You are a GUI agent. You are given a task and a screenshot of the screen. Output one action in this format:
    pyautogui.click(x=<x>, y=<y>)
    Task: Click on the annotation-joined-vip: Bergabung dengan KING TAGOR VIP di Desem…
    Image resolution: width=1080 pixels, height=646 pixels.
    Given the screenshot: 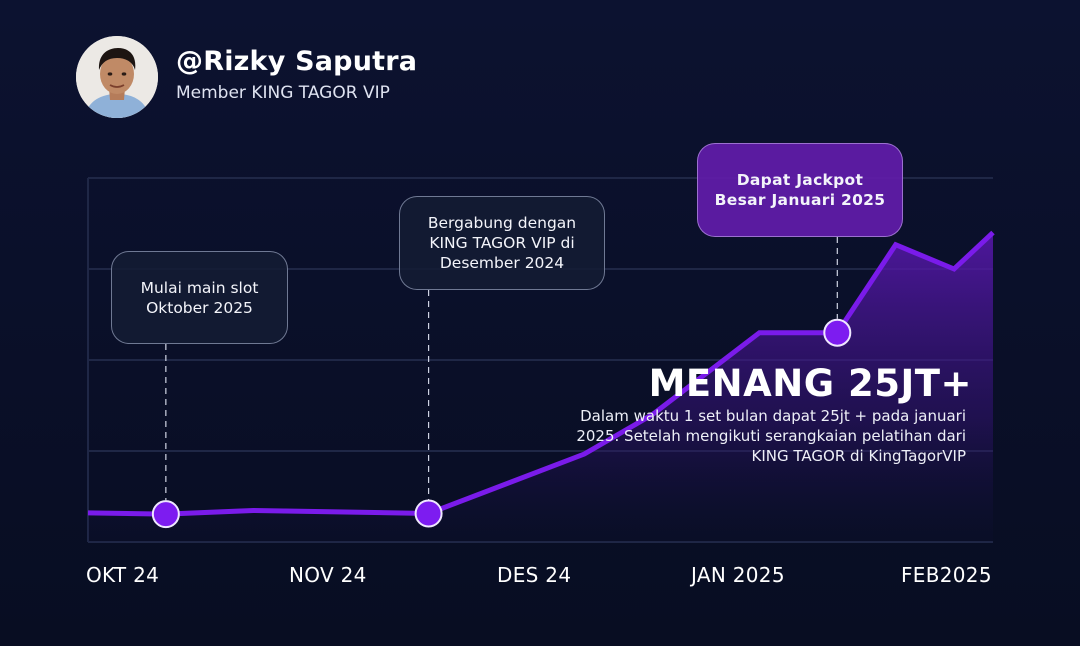 What is the action you would take?
    pyautogui.click(x=502, y=243)
    